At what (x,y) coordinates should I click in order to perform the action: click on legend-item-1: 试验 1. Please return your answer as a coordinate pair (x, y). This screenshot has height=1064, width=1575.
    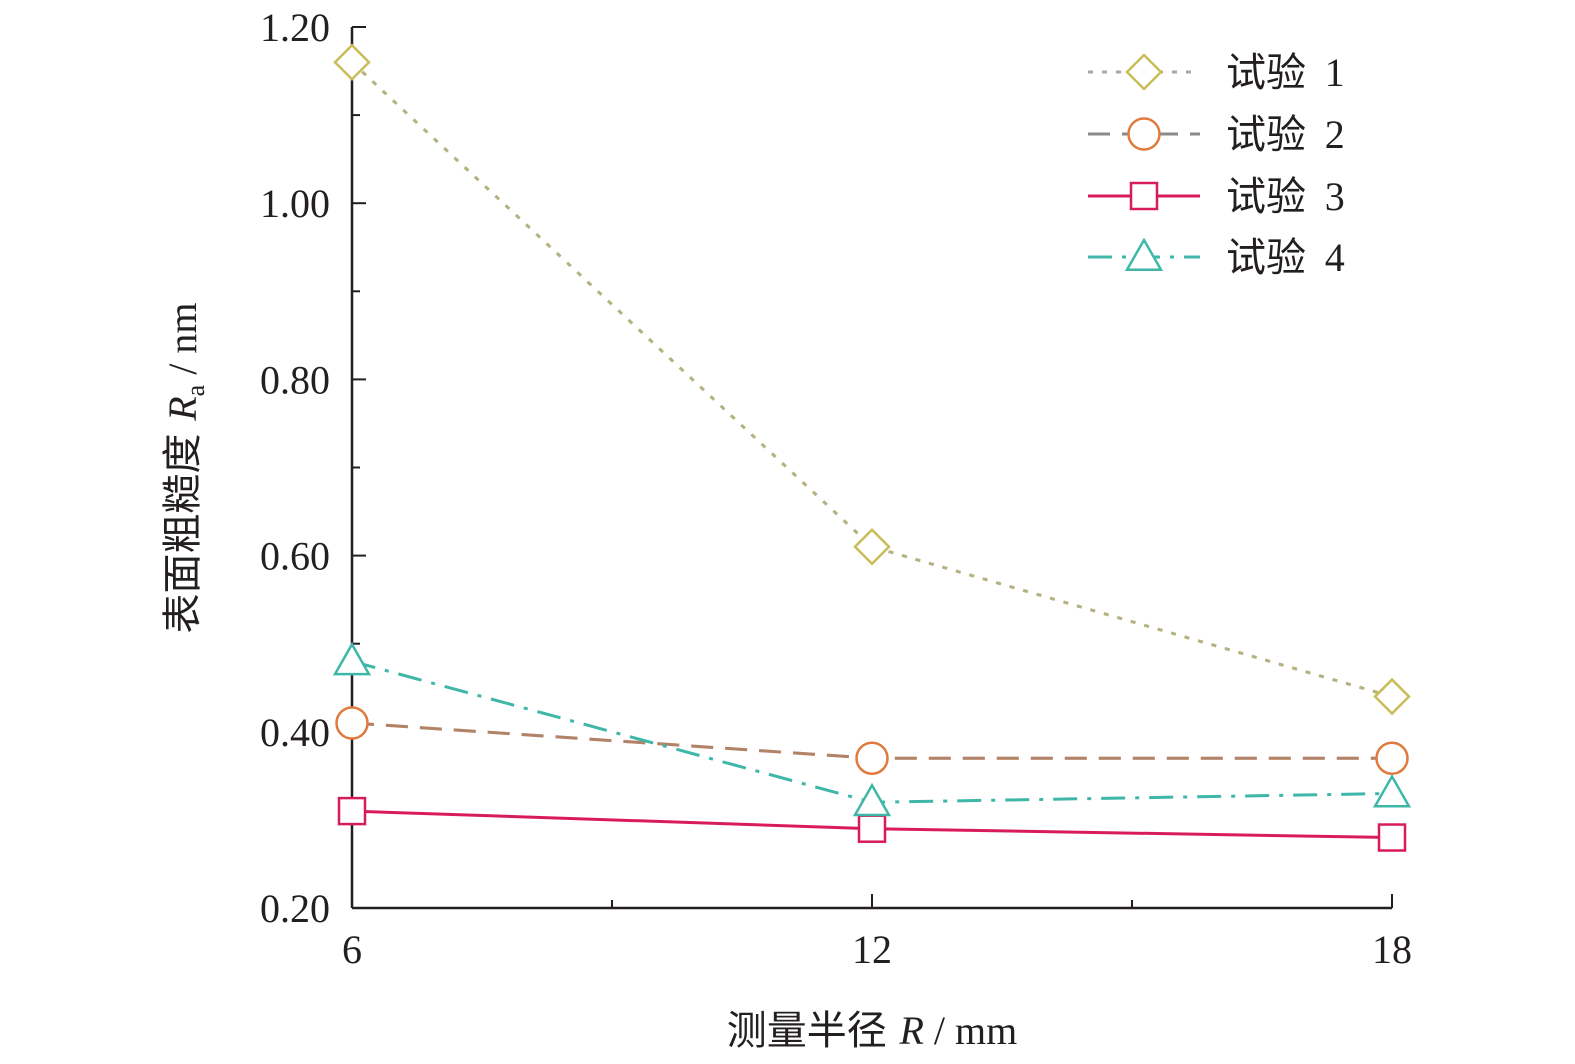
    Looking at the image, I should click on (1216, 73).